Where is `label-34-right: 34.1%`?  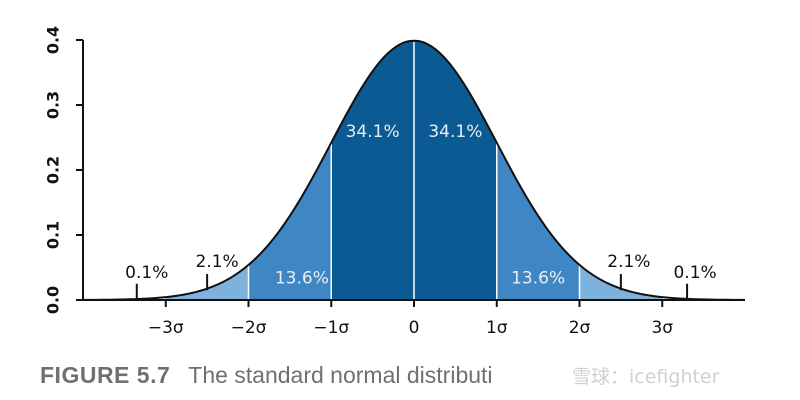 label-34-right: 34.1% is located at coordinates (455, 132).